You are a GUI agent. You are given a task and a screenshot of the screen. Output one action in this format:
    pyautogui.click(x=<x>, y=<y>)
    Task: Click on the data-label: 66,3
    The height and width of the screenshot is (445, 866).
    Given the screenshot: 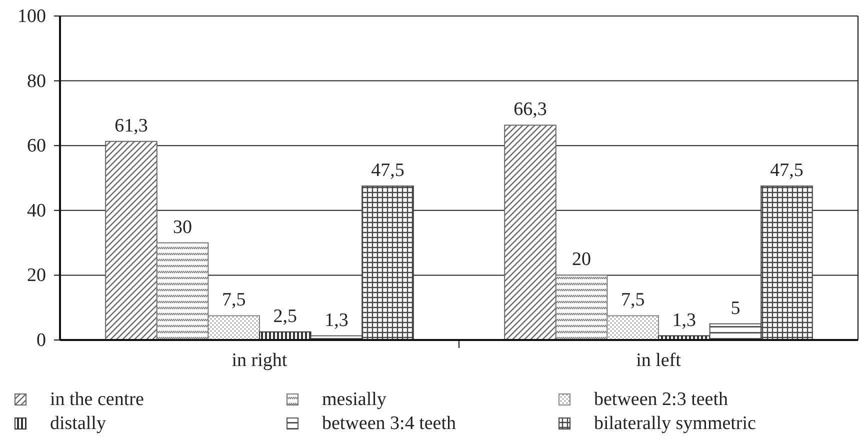 What is the action you would take?
    pyautogui.click(x=530, y=109)
    